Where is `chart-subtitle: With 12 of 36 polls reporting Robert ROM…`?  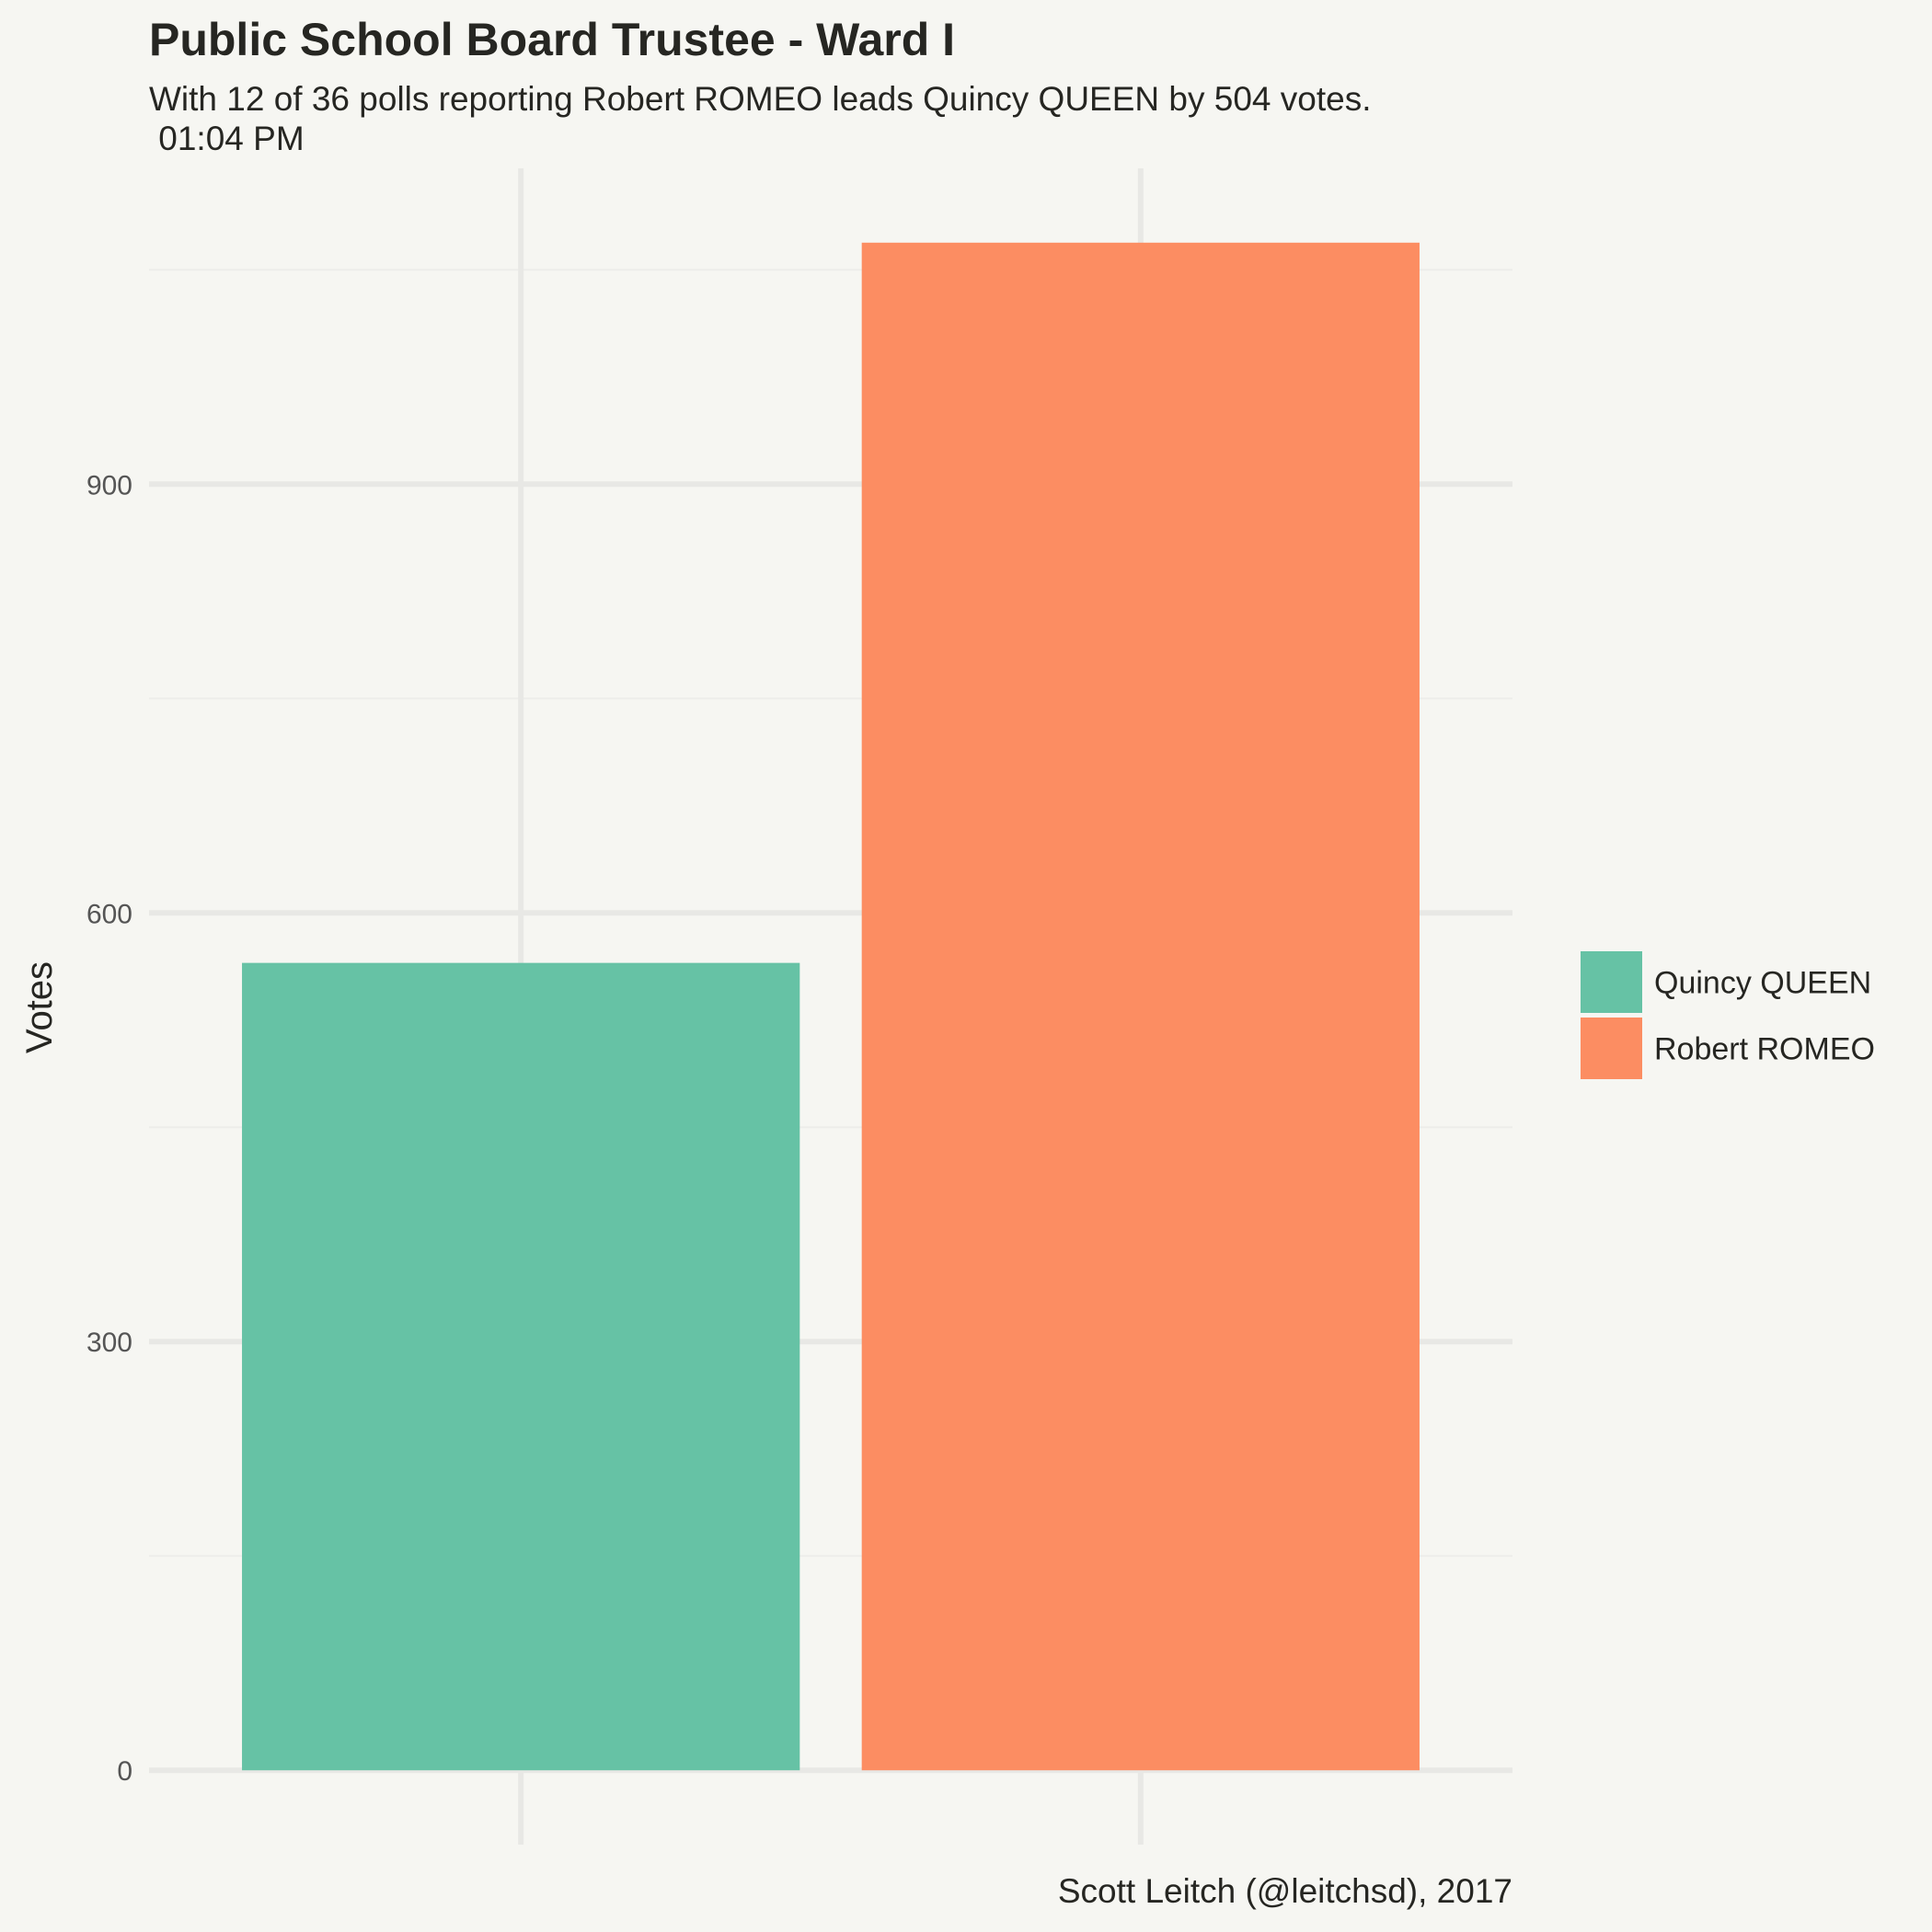 chart-subtitle: With 12 of 36 polls reporting Robert ROM… is located at coordinates (760, 99).